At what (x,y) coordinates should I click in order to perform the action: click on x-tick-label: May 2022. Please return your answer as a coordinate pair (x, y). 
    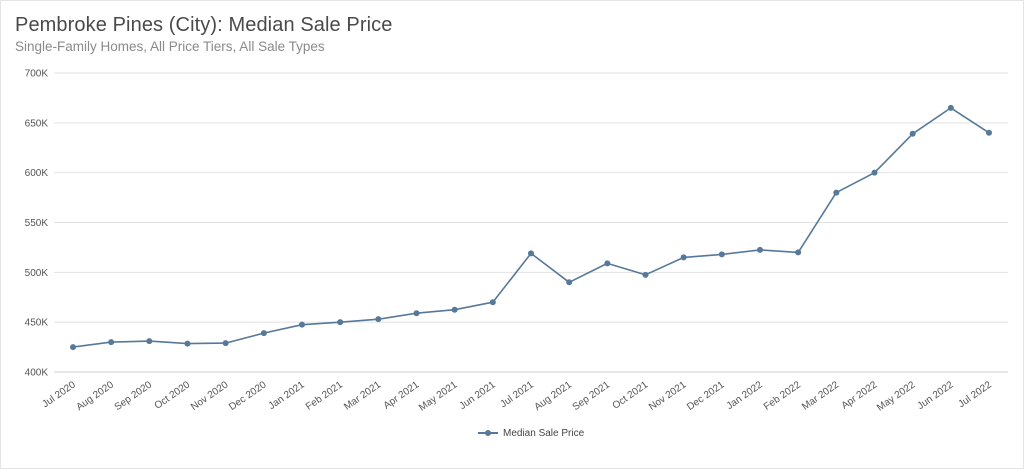
    Looking at the image, I should click on (896, 396).